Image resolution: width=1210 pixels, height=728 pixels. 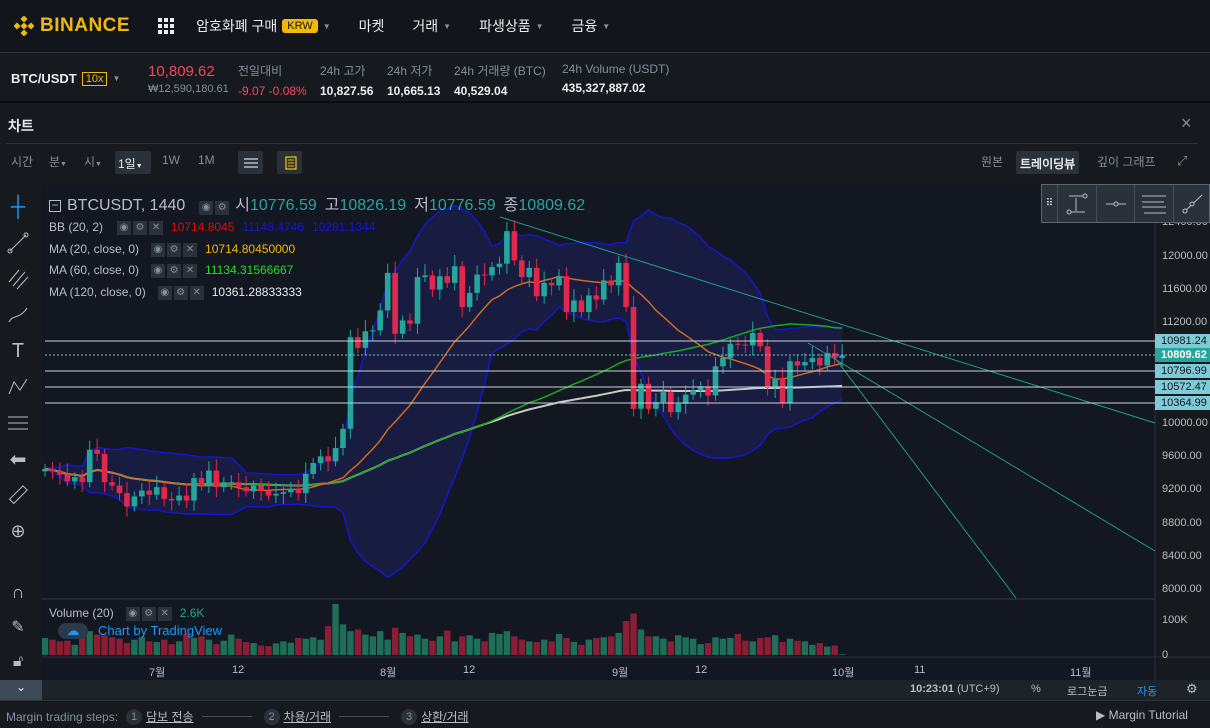 I want to click on lock-drawing-icon: ✎, so click(x=18, y=627).